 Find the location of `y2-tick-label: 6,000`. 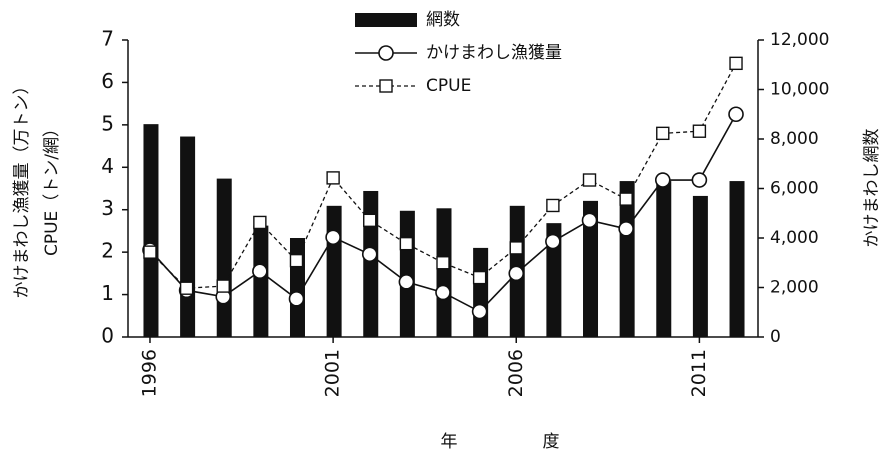

y2-tick-label: 6,000 is located at coordinates (794, 189).